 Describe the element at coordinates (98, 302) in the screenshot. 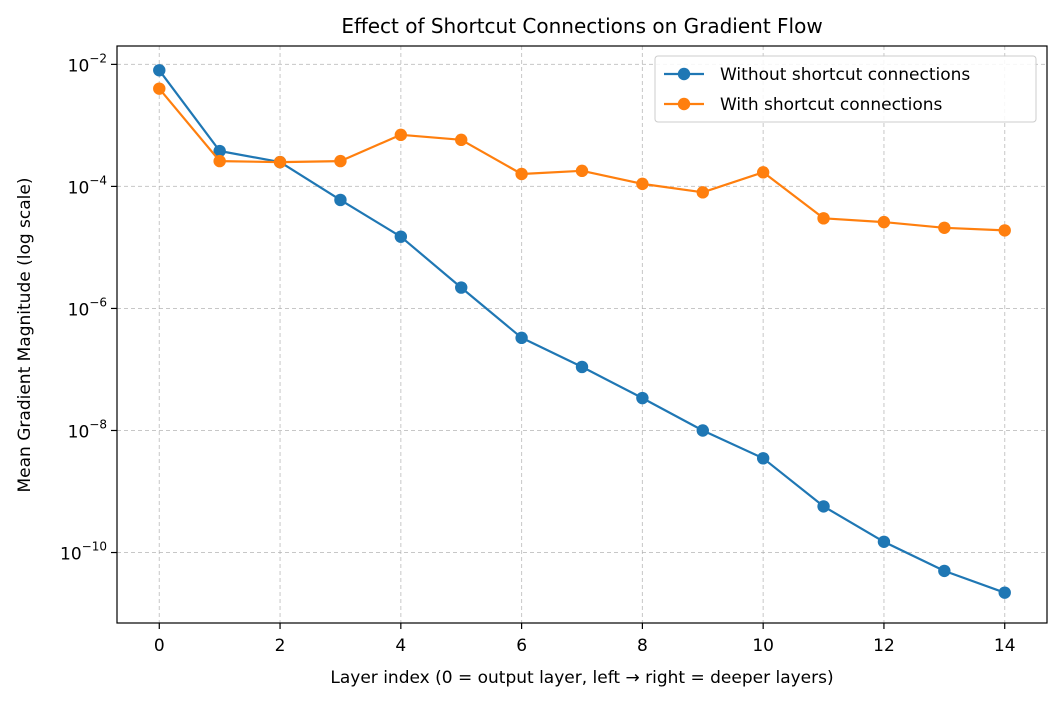

I see `y-tick-exponent: −6` at that location.